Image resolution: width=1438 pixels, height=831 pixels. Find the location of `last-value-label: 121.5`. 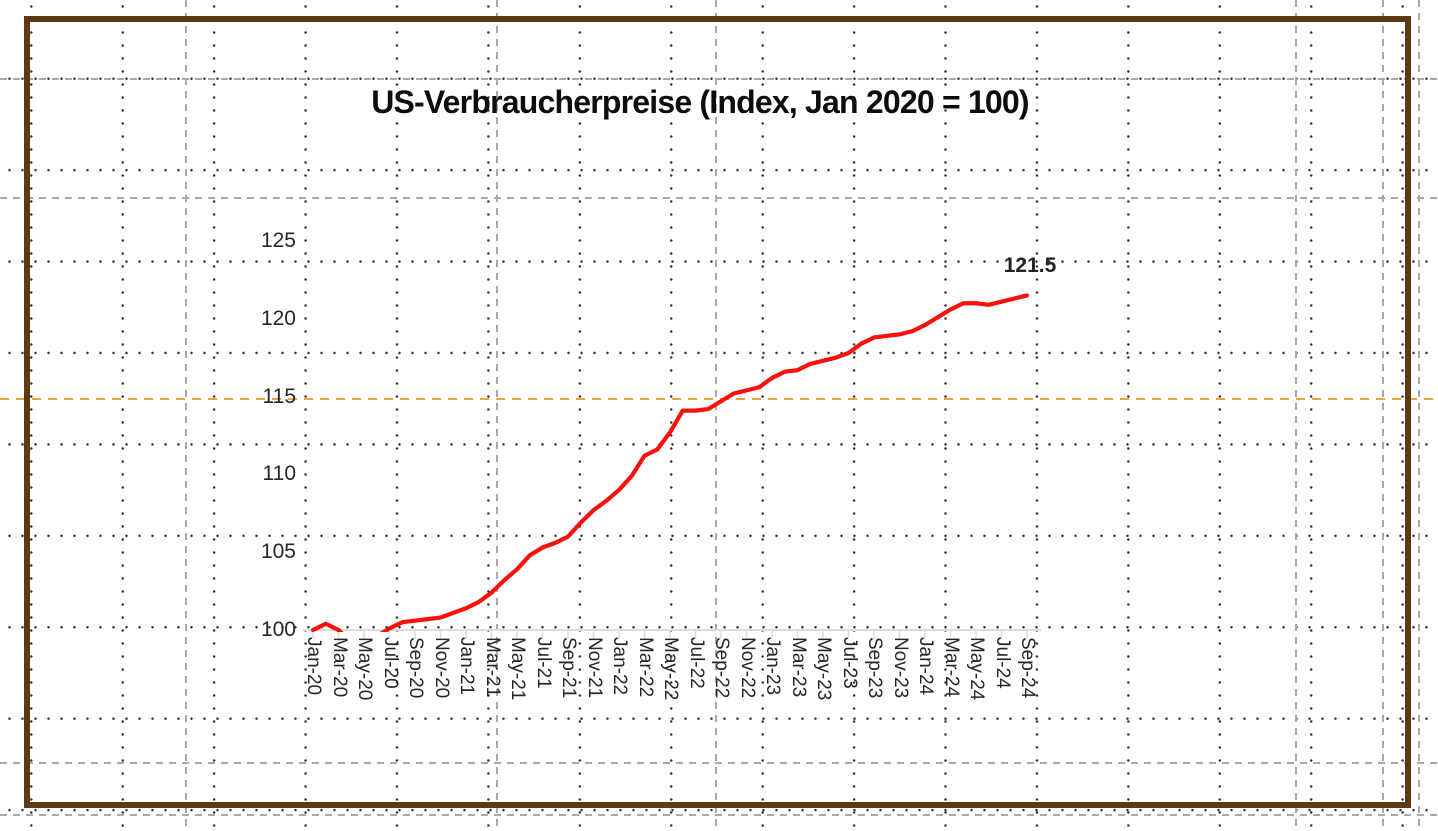

last-value-label: 121.5 is located at coordinates (1030, 265).